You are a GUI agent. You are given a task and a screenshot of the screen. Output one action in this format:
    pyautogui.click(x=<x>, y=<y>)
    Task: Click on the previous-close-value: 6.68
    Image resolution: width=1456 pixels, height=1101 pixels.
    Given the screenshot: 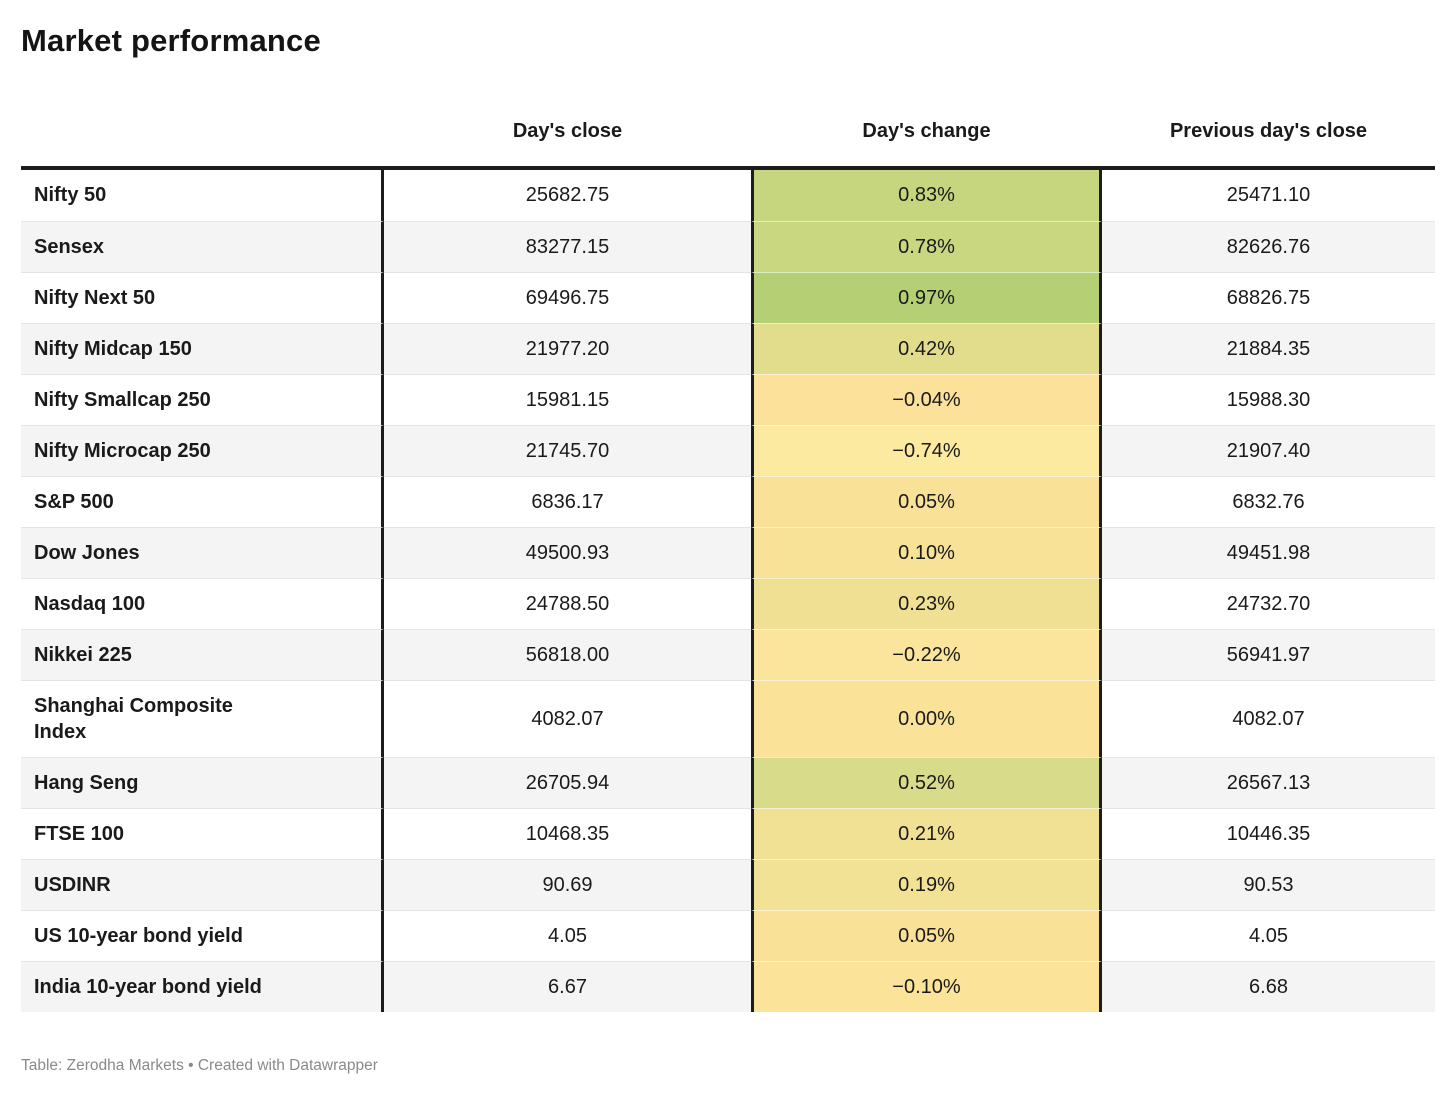 What is the action you would take?
    pyautogui.click(x=1268, y=986)
    